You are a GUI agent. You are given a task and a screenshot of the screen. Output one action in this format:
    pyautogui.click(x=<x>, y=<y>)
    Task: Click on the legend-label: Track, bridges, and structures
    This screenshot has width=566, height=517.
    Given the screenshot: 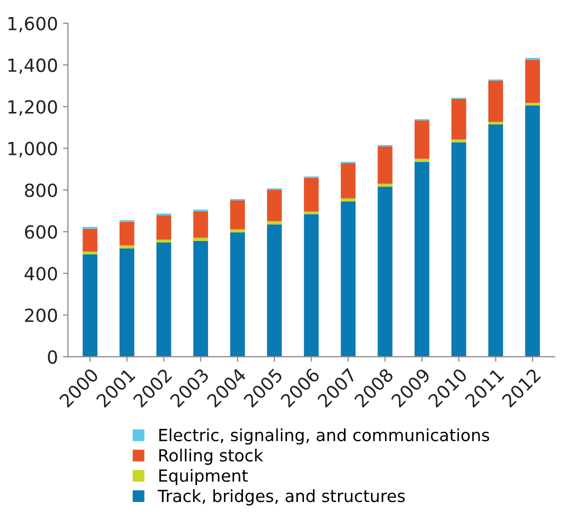 What is the action you would take?
    pyautogui.click(x=281, y=497)
    